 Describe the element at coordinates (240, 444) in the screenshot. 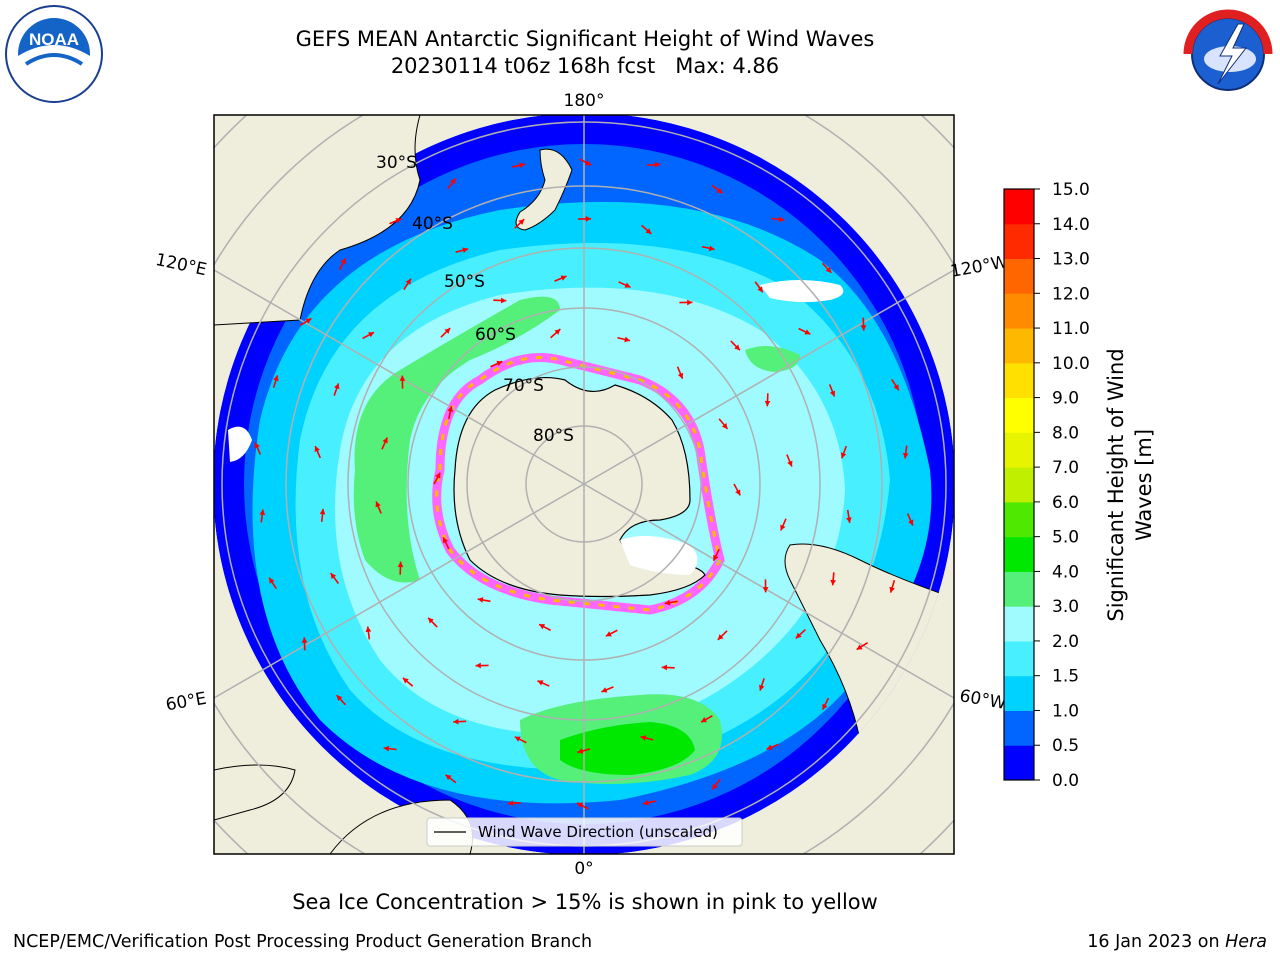

I see `ice-patch-w` at that location.